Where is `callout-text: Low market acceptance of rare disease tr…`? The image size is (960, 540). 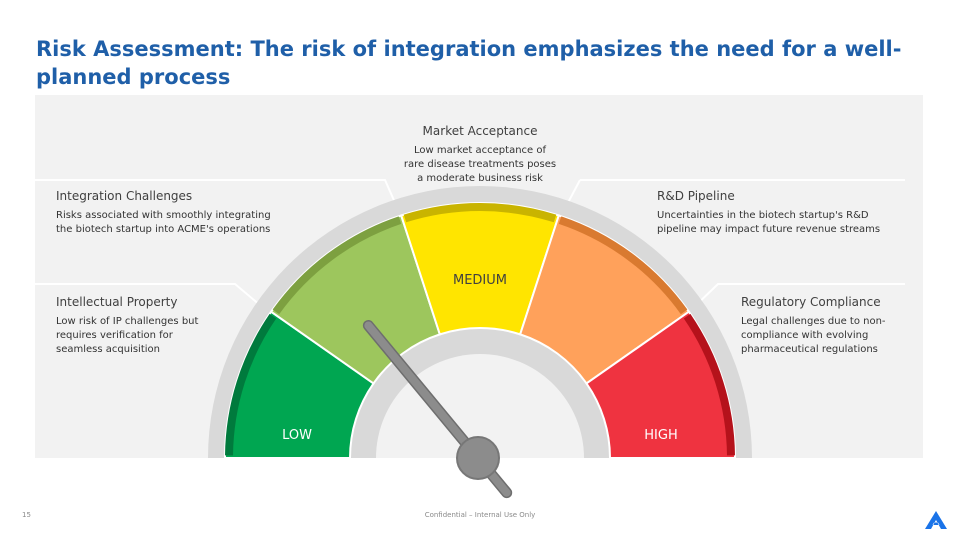 callout-text: Low market acceptance of rare disease tr… is located at coordinates (480, 165).